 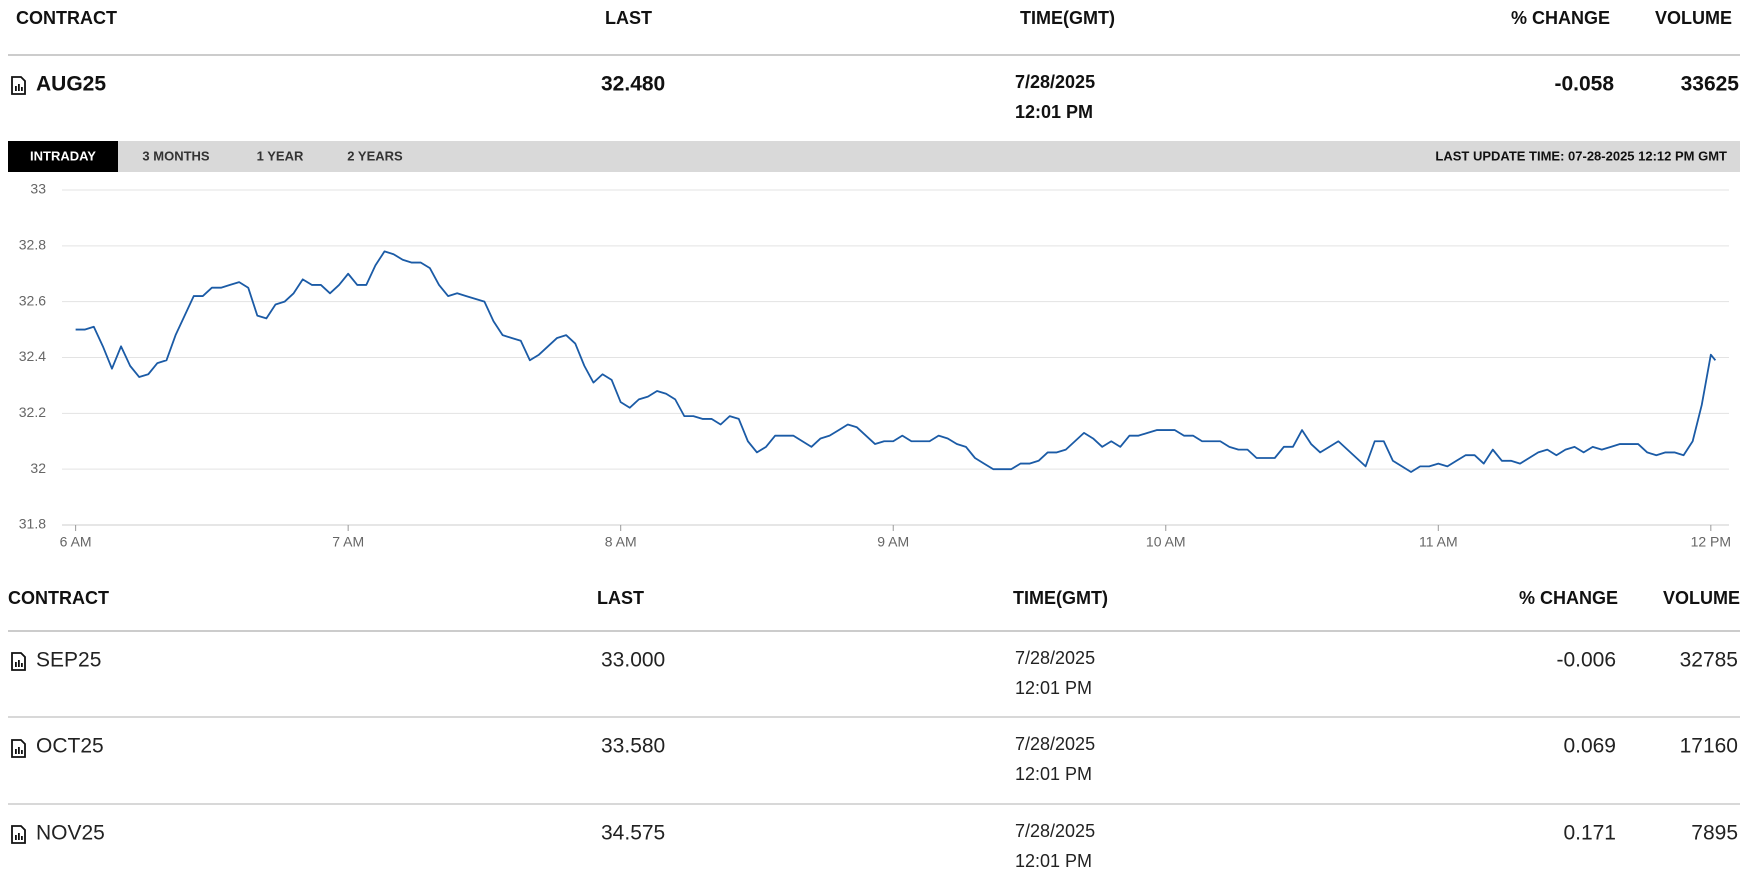 I want to click on percent-change: -0.006, so click(x=1586, y=660).